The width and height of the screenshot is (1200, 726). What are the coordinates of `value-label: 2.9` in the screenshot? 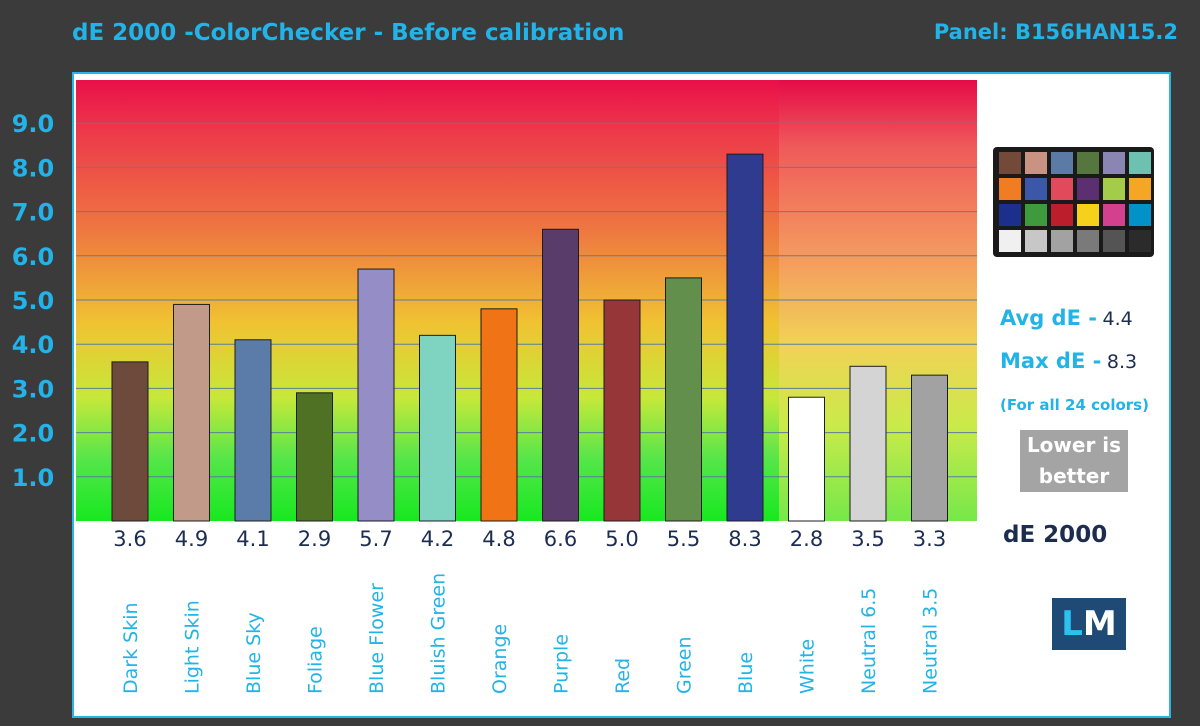 It's located at (314, 539).